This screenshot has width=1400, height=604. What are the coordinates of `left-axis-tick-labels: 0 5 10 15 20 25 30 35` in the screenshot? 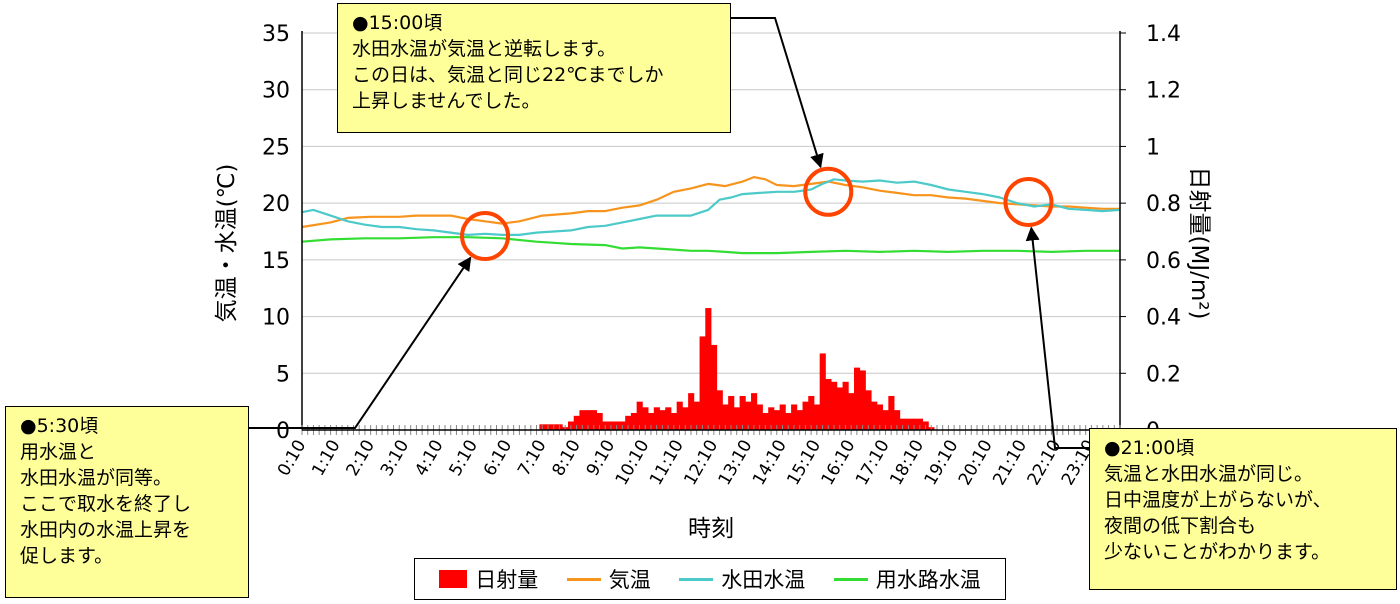 It's located at (276, 233).